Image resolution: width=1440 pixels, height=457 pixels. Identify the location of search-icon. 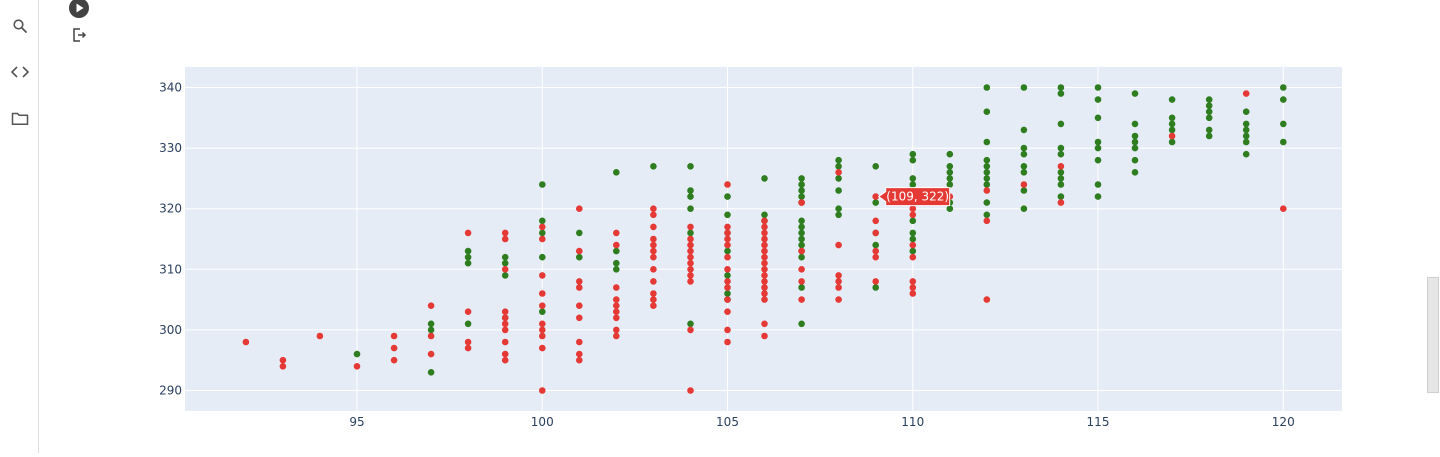
(20, 26).